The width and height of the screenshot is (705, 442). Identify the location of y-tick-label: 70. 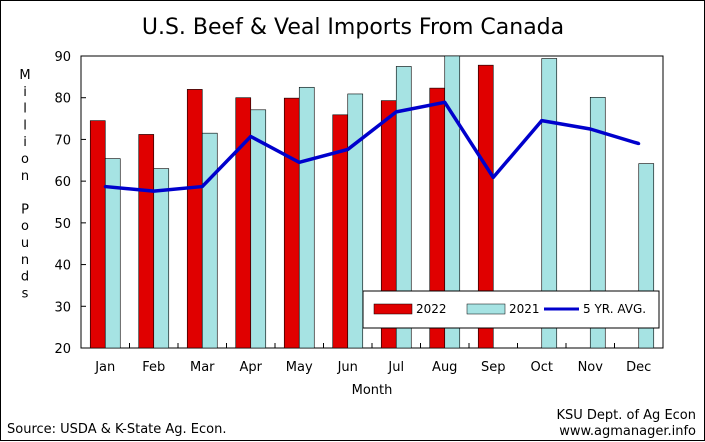
(62, 140).